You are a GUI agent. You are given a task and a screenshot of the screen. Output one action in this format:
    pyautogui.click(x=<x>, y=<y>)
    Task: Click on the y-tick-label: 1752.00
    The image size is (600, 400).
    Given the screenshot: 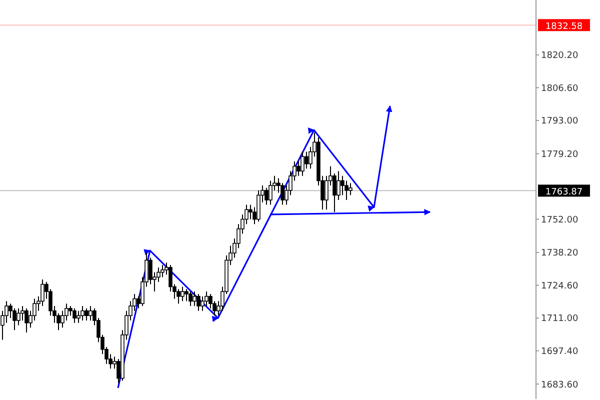 What is the action you would take?
    pyautogui.click(x=559, y=220)
    